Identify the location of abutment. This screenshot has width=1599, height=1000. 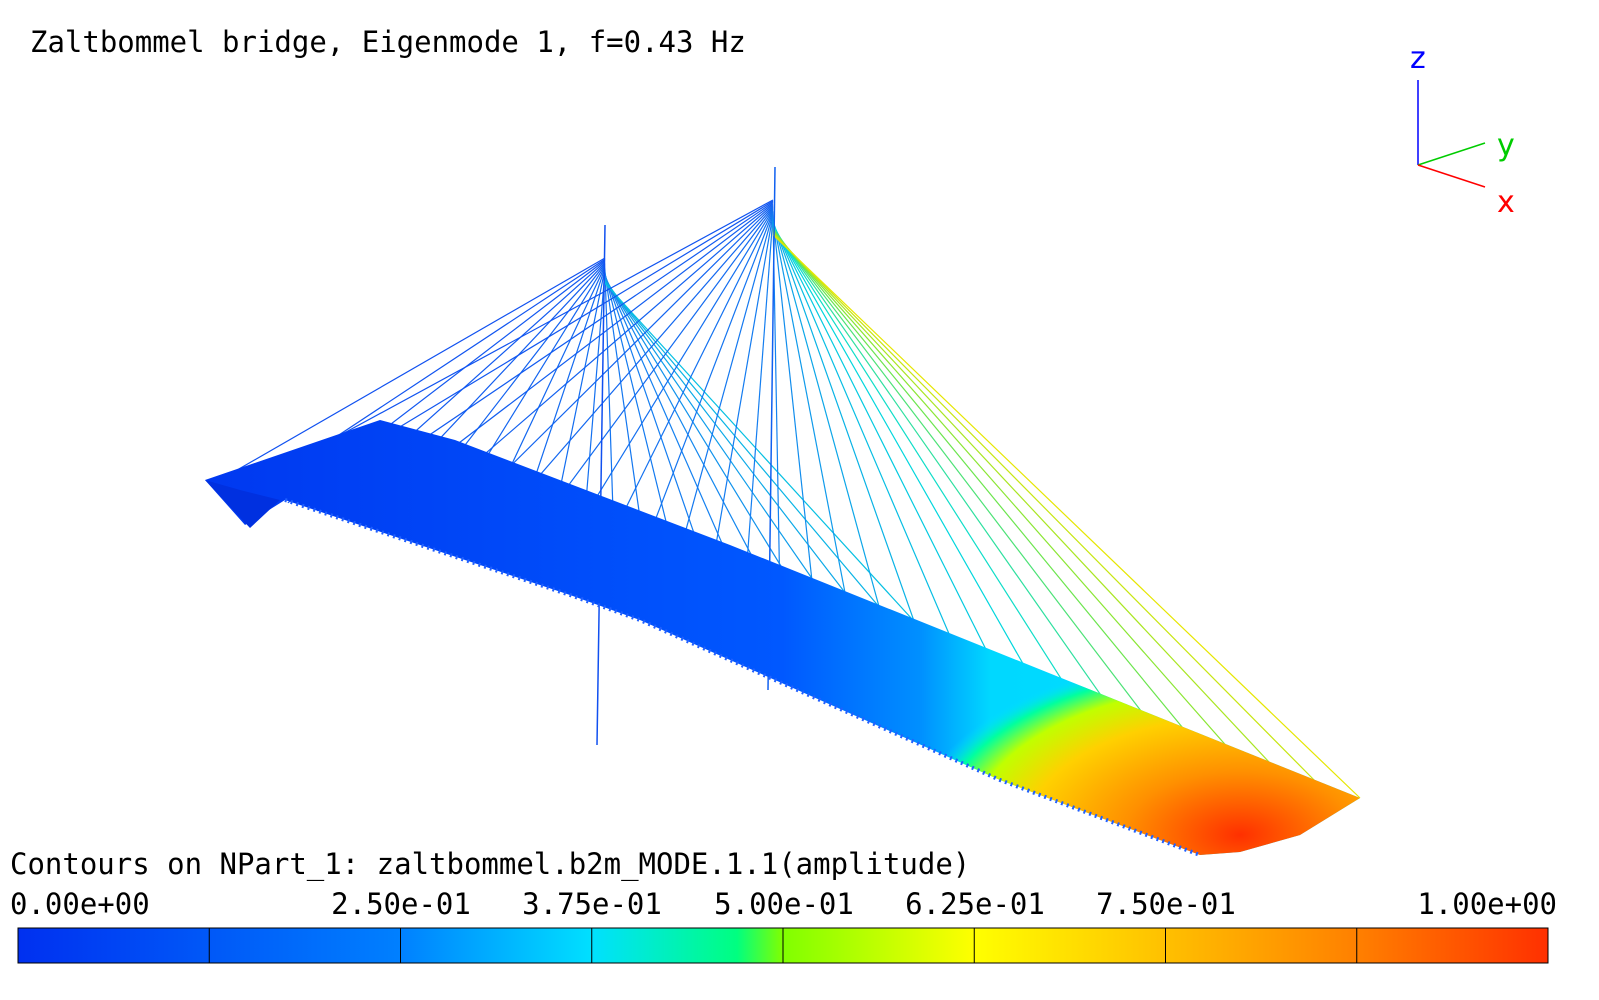
(242, 504).